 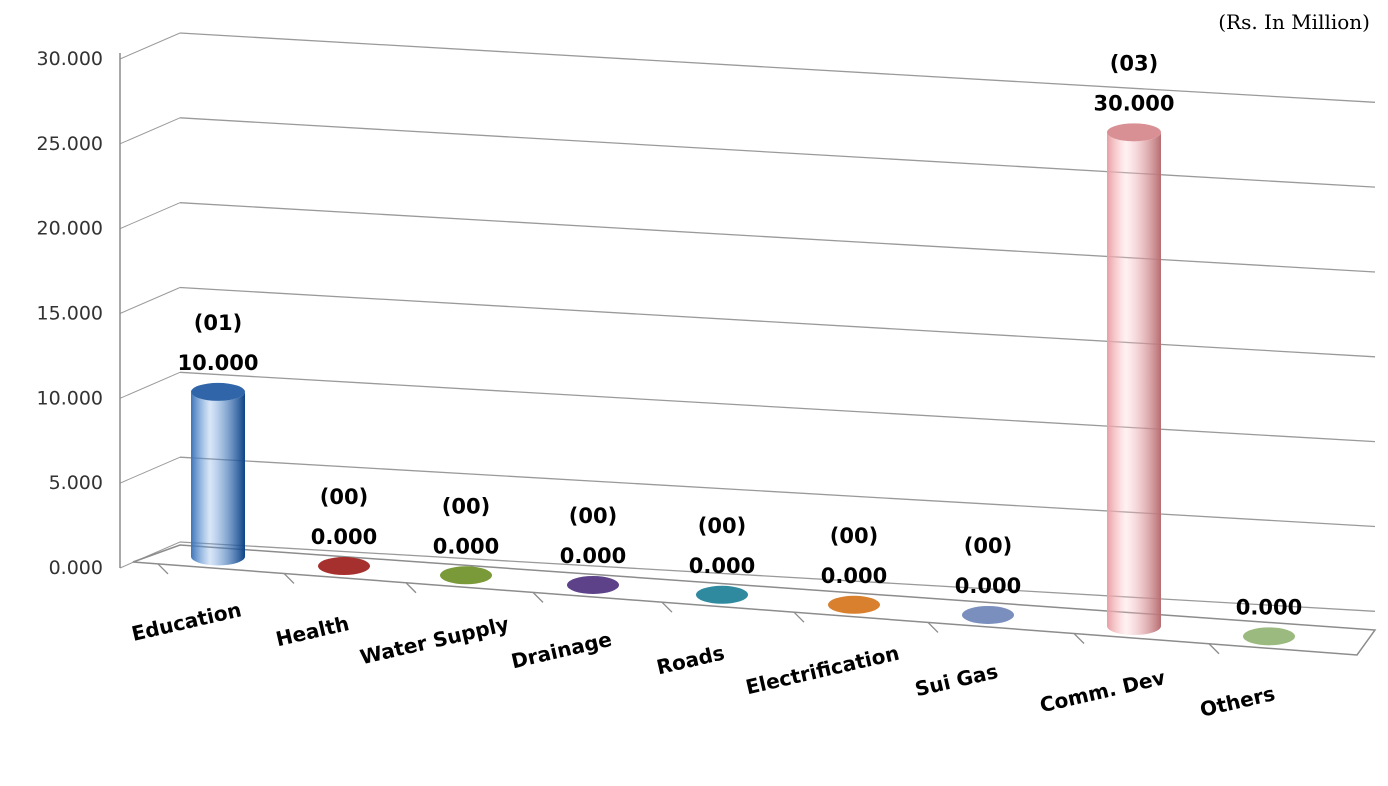 I want to click on category-label: Water Supply, so click(x=434, y=641).